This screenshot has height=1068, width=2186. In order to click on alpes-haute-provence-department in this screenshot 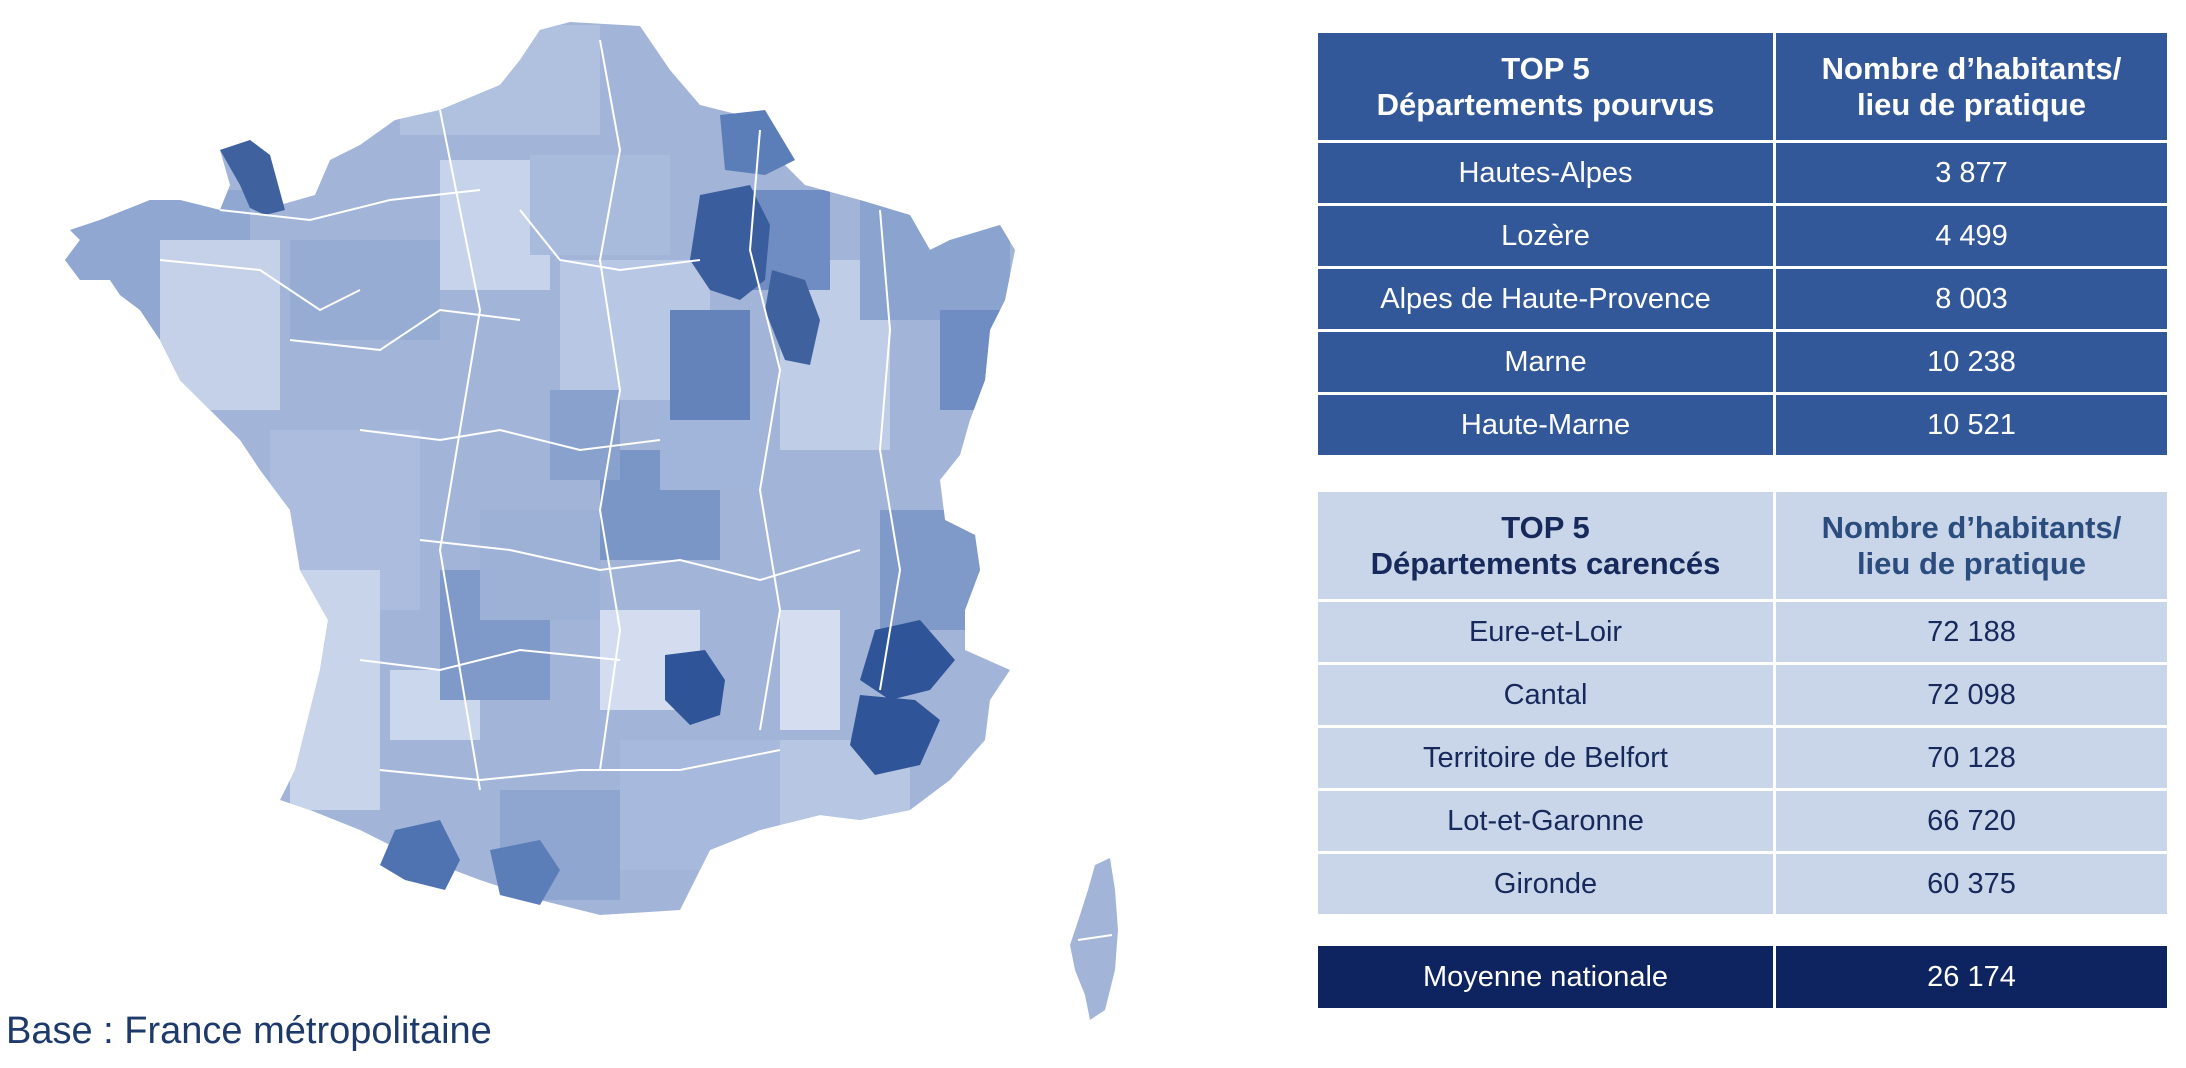, I will do `click(895, 735)`.